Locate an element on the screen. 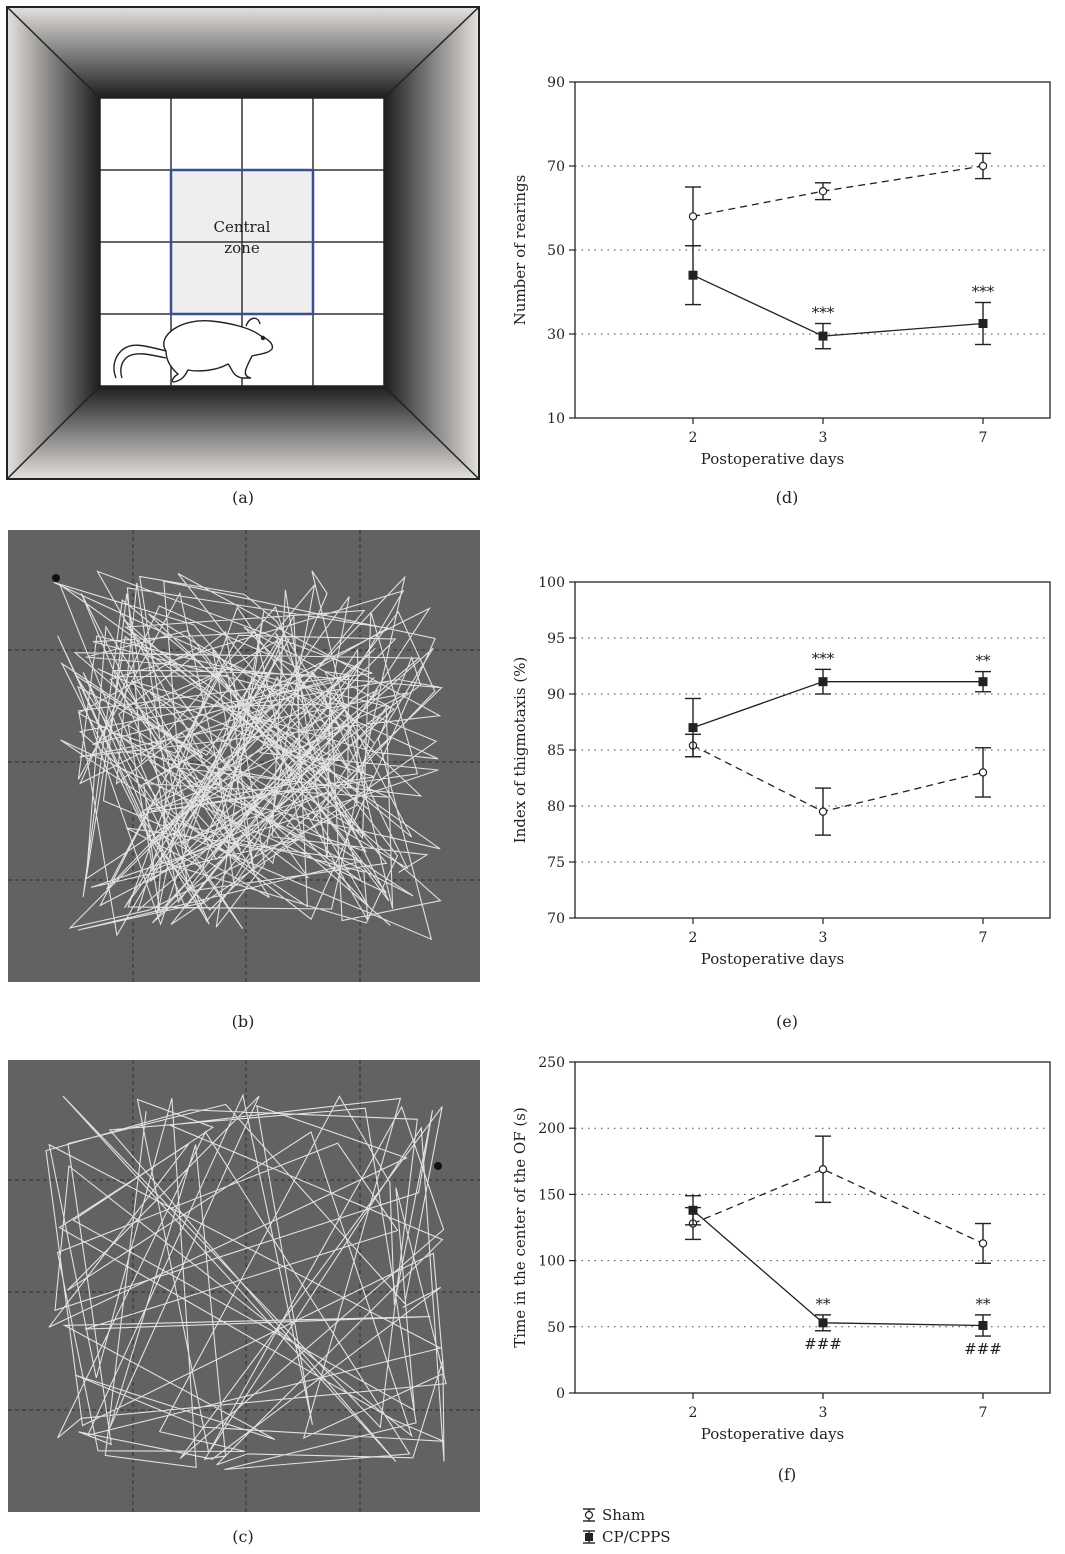 The height and width of the screenshot is (1554, 1065). legend-sham: Sham is located at coordinates (625, 1515).